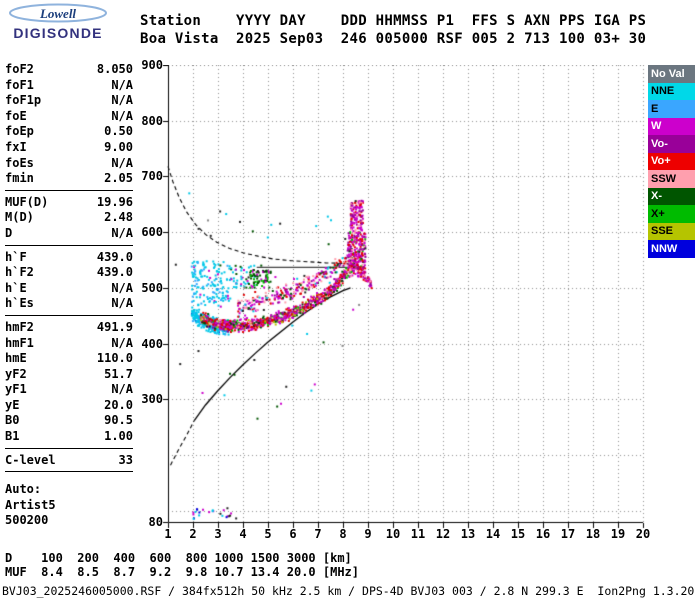 Image resolution: width=700 pixels, height=600 pixels. What do you see at coordinates (16, 358) in the screenshot?
I see `param-label: hmE` at bounding box center [16, 358].